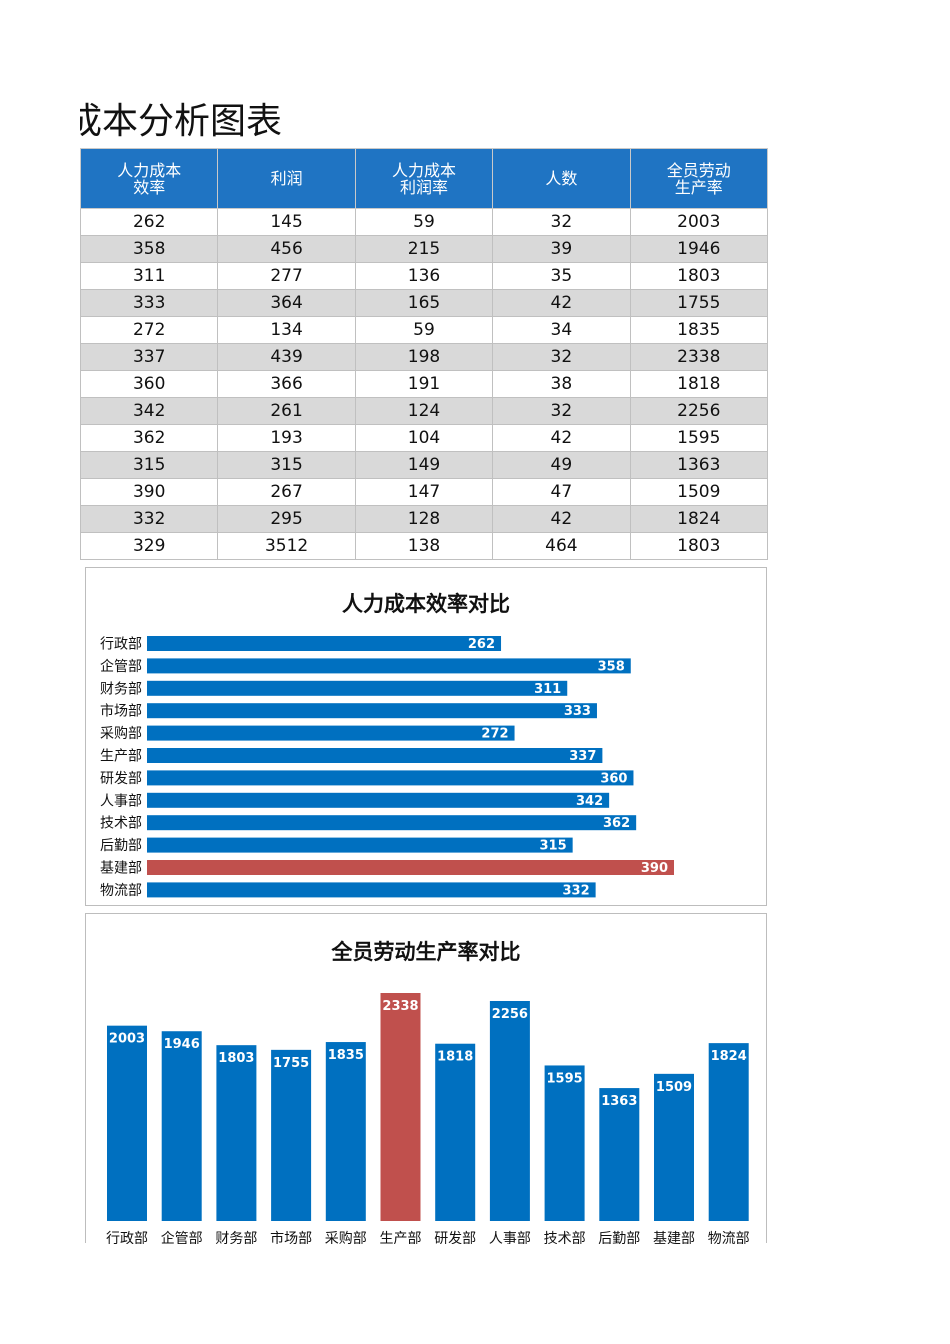  I want to click on table-cell: 267, so click(286, 492).